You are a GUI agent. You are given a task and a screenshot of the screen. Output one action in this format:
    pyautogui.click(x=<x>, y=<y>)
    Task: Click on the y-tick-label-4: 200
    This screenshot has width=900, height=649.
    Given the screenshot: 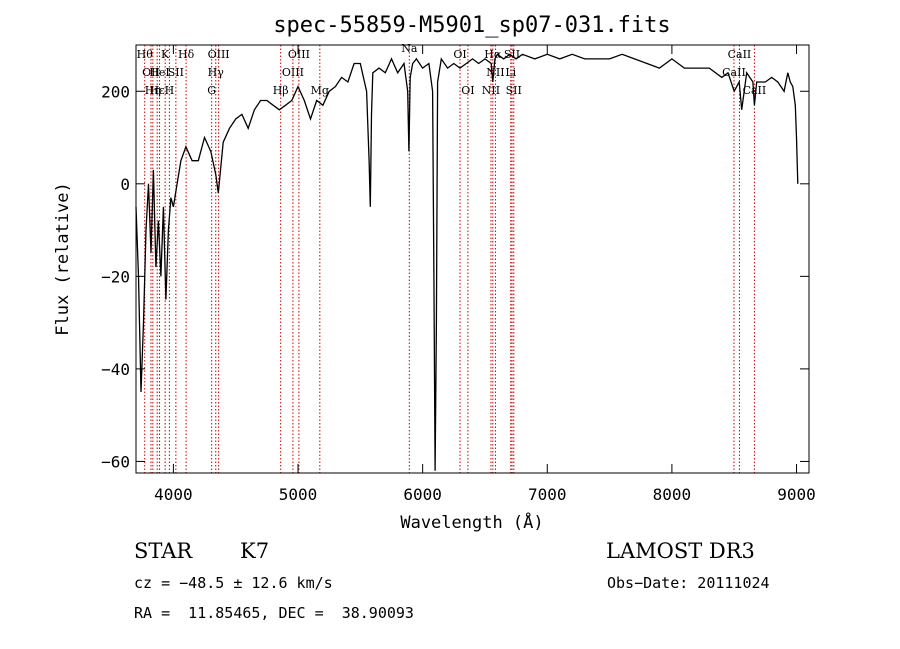 What is the action you would take?
    pyautogui.click(x=115, y=91)
    